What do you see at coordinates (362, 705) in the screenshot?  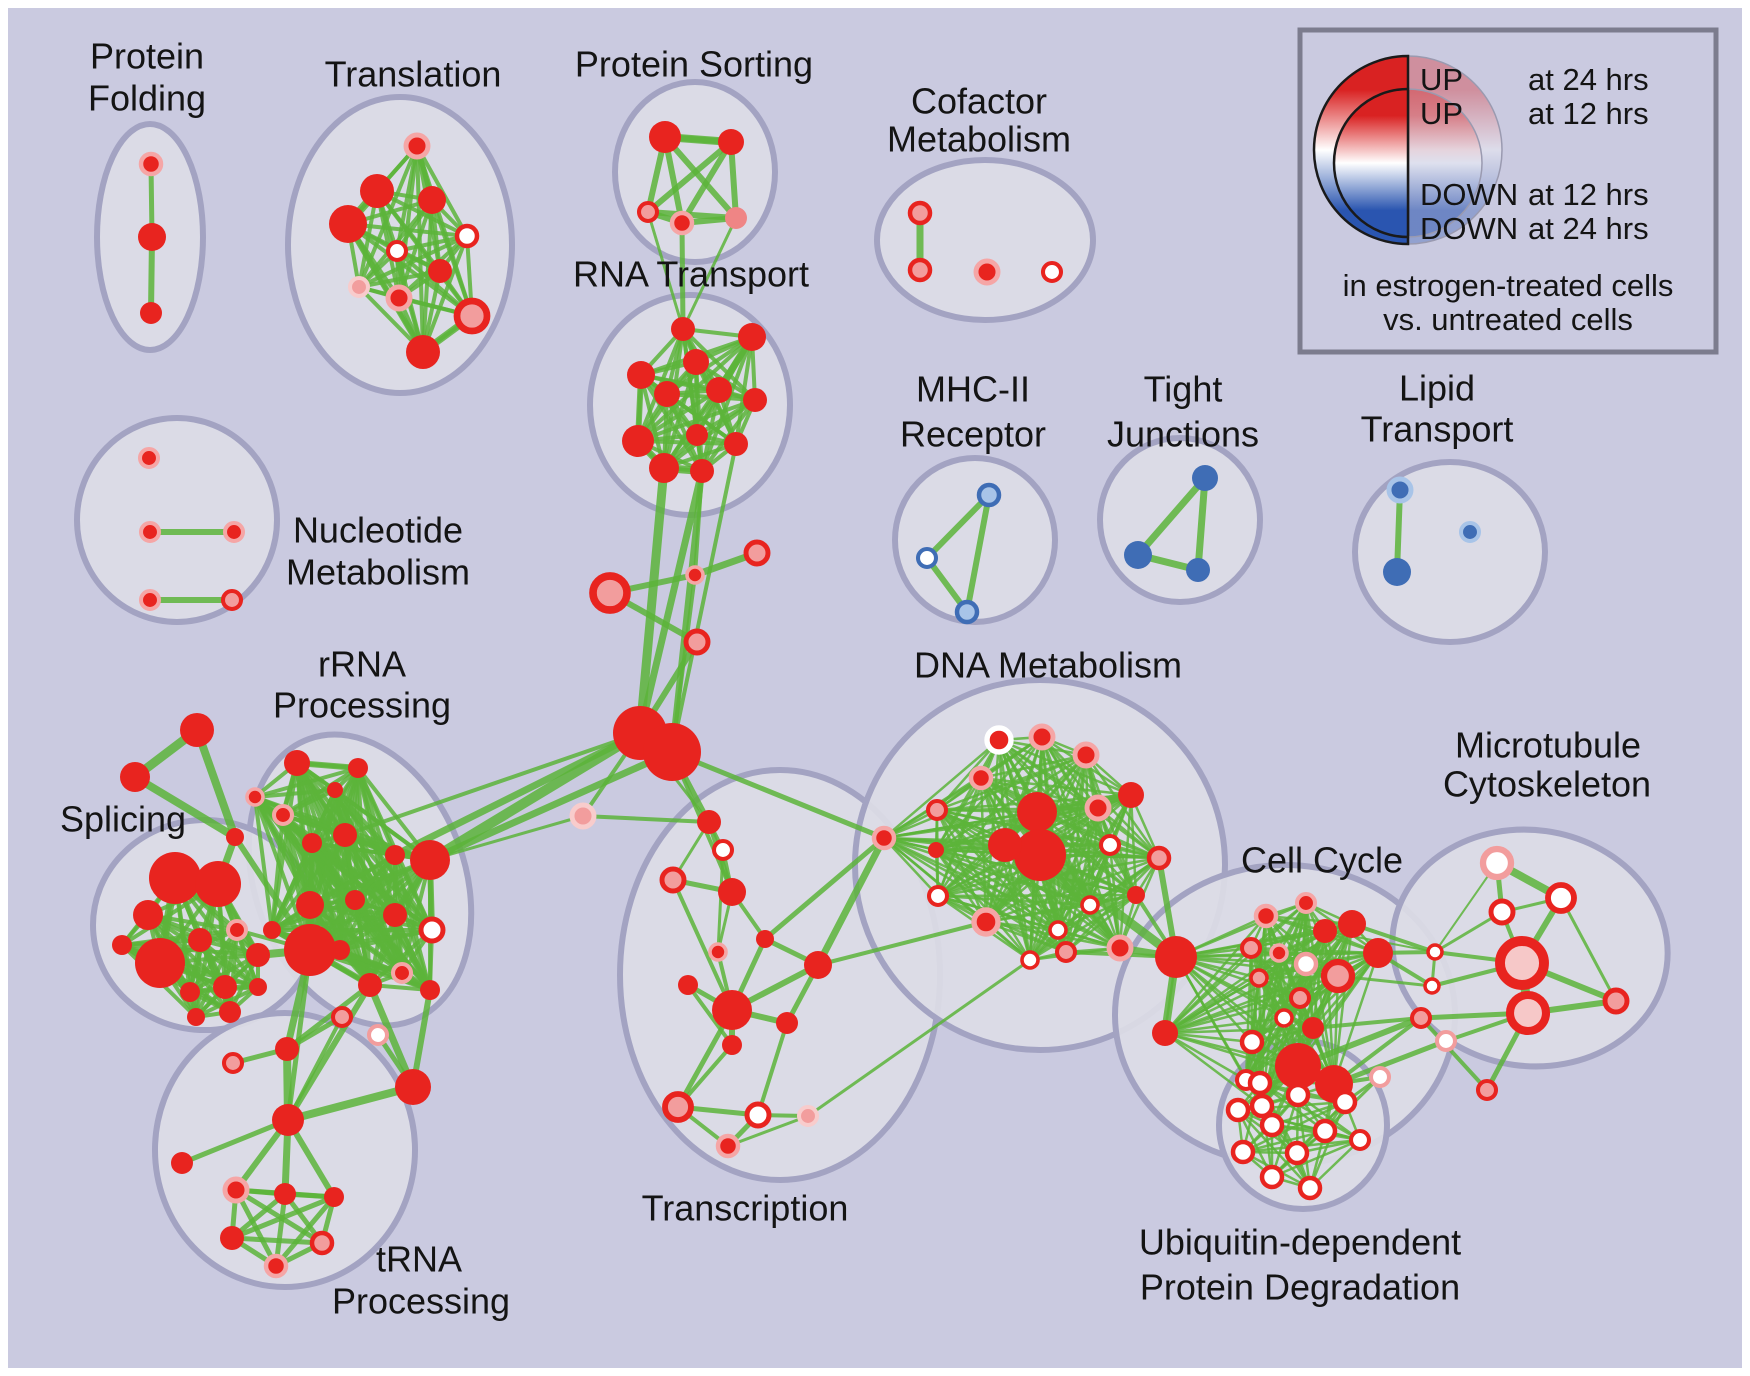 I see `cluster-label-rr: Processing` at bounding box center [362, 705].